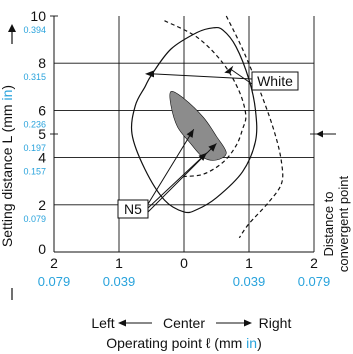 This screenshot has width=353, height=354. Describe the element at coordinates (249, 263) in the screenshot. I see `x-tick-label-mm-3: 1` at that location.